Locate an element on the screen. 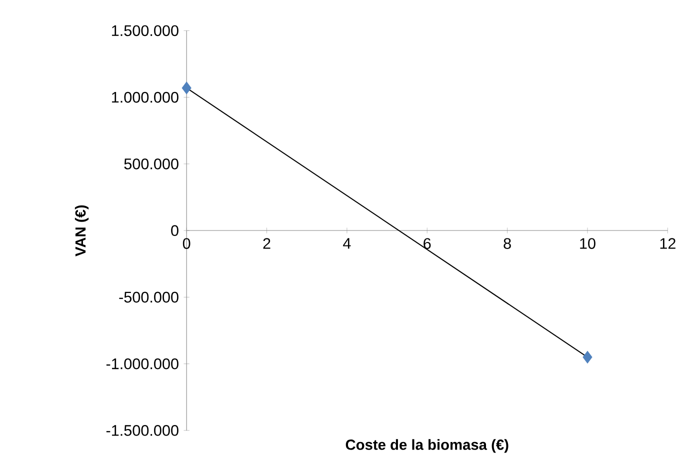 The image size is (689, 474). y-tick-label: 500.000 is located at coordinates (151, 164).